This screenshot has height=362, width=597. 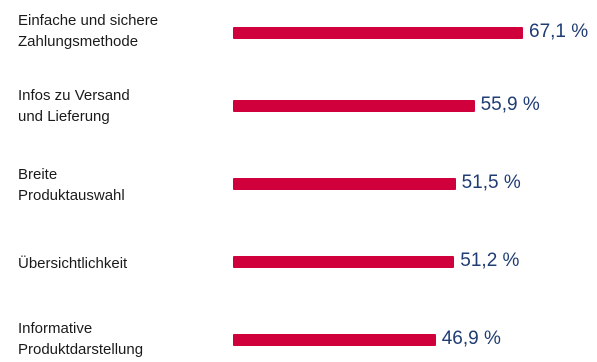 I want to click on bar-zahlungsmethode, so click(x=378, y=33).